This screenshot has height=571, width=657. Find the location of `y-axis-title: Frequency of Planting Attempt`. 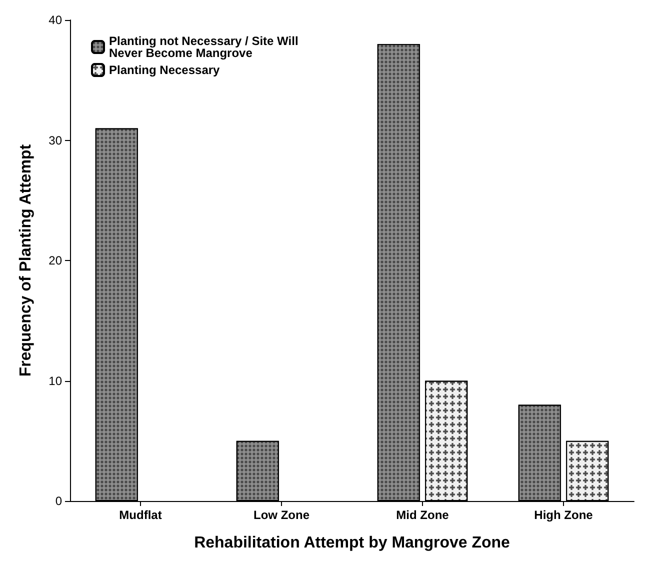

y-axis-title: Frequency of Planting Attempt is located at coordinates (26, 260).